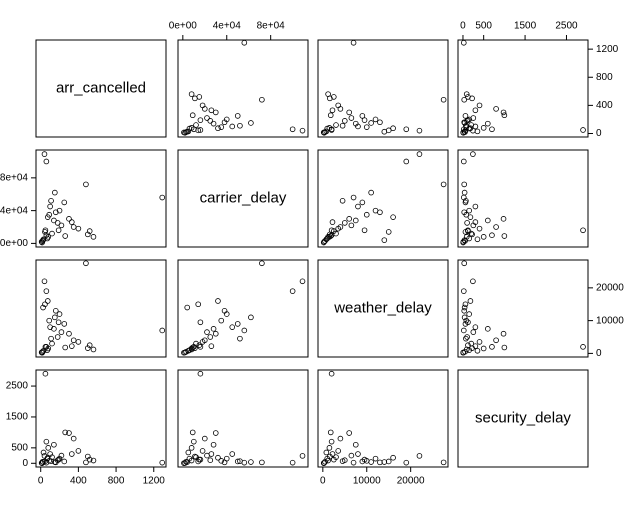 Image resolution: width=625 pixels, height=510 pixels. Describe the element at coordinates (154, 481) in the screenshot. I see `x-tick-label: 1200` at that location.